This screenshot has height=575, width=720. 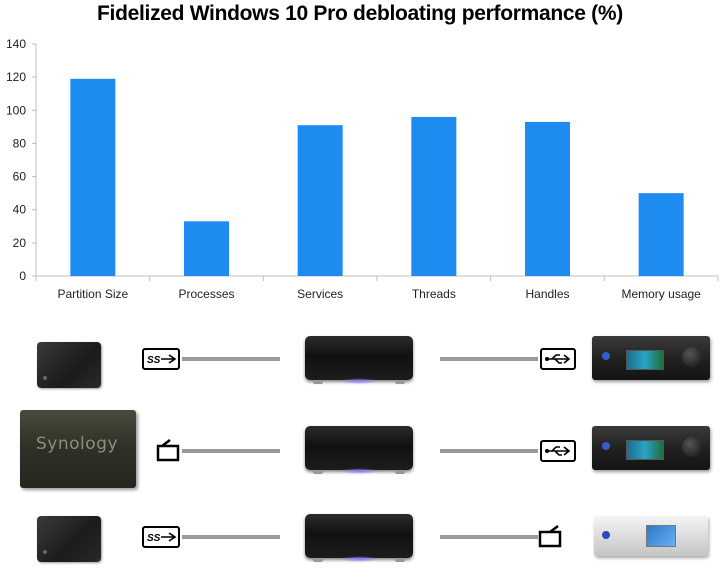 What do you see at coordinates (489, 537) in the screenshot?
I see `cable-3b` at bounding box center [489, 537].